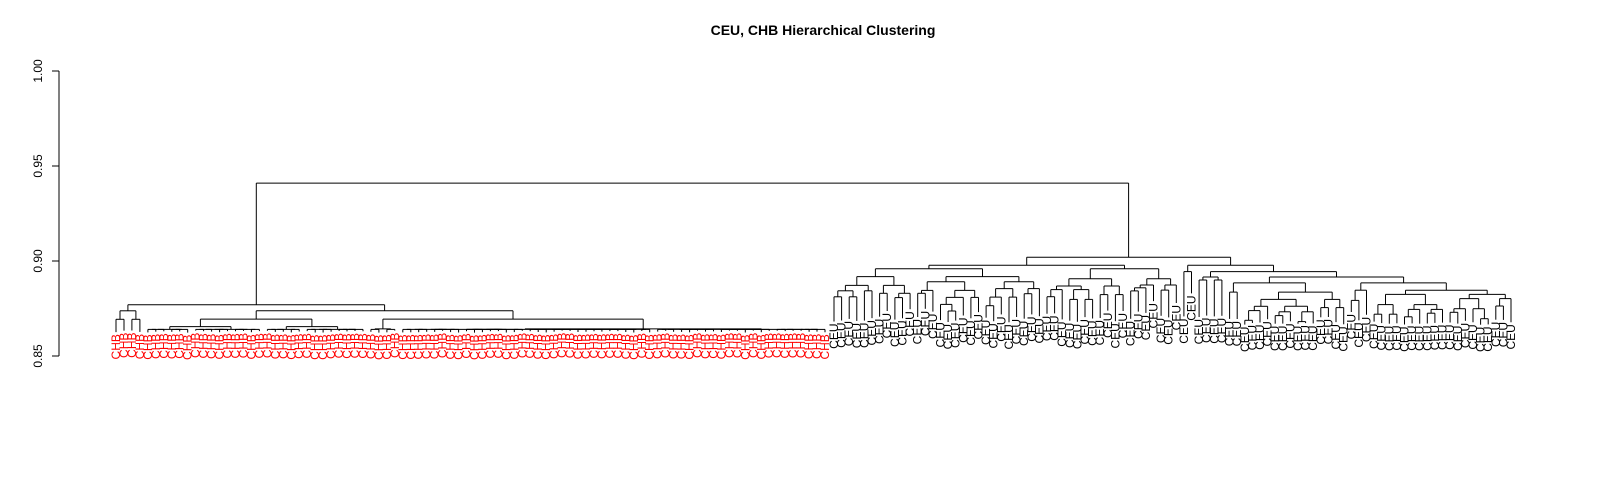 The image size is (1600, 480). I want to click on y-tick-label: 0.95, so click(38, 166).